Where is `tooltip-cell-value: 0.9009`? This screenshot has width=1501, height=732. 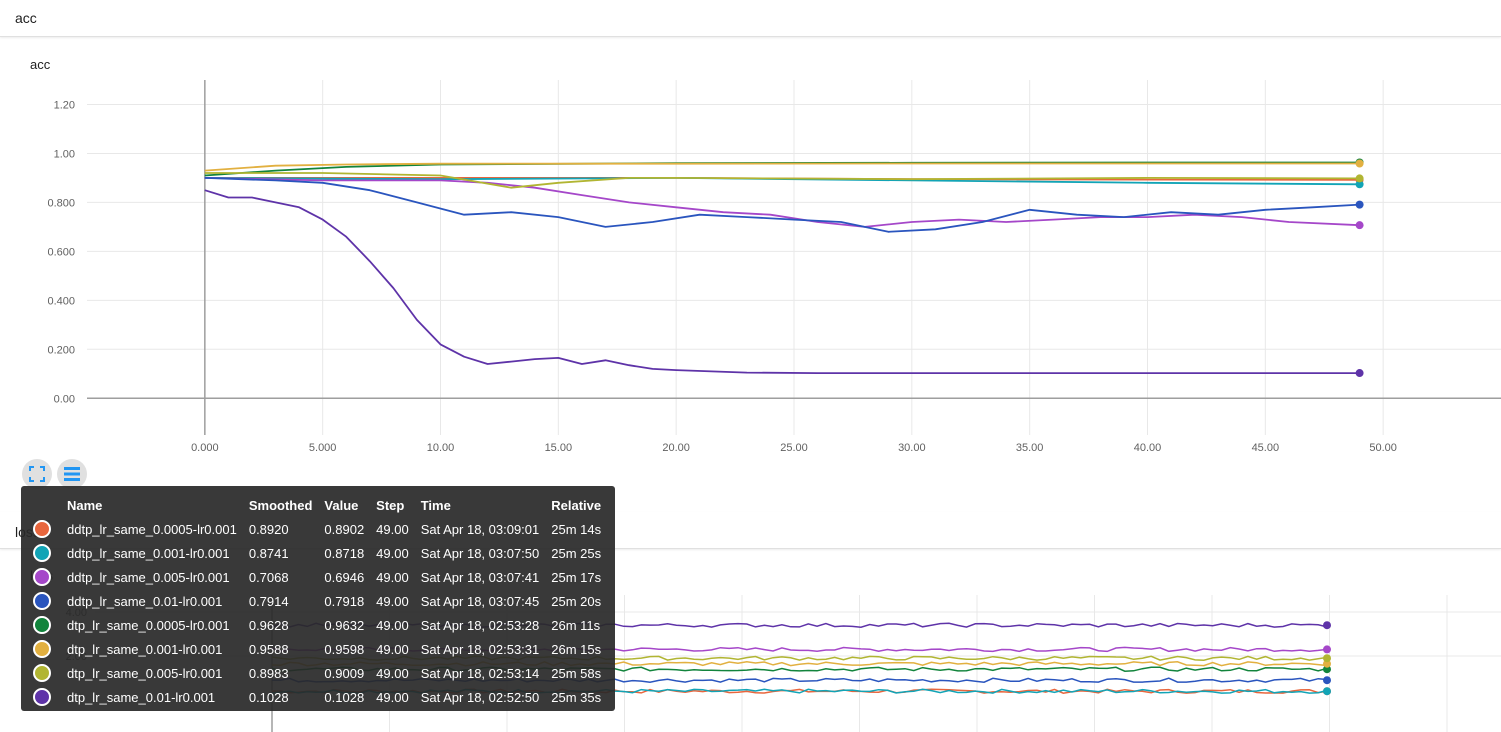 tooltip-cell-value: 0.9009 is located at coordinates (344, 673).